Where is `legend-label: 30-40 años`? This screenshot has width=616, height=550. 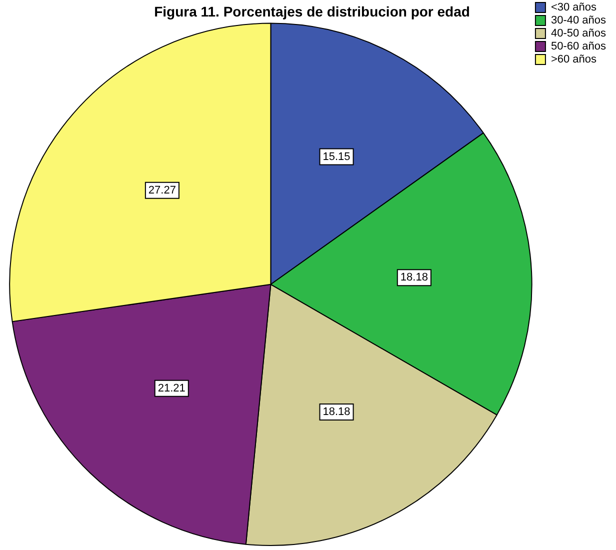
legend-label: 30-40 años is located at coordinates (578, 20).